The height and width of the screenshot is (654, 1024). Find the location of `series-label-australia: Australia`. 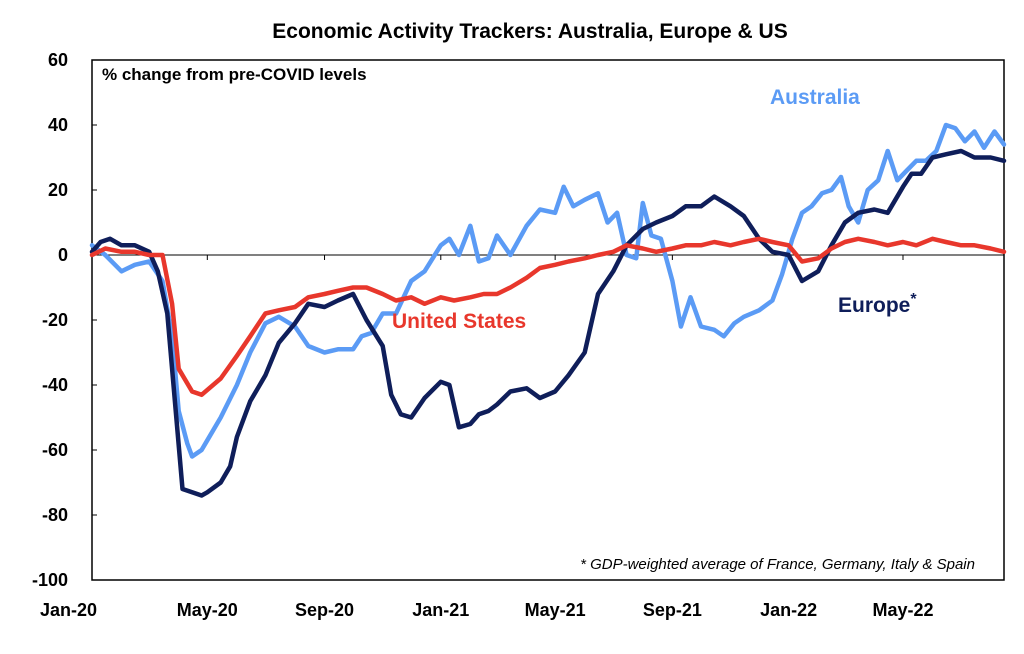

series-label-australia: Australia is located at coordinates (815, 97).